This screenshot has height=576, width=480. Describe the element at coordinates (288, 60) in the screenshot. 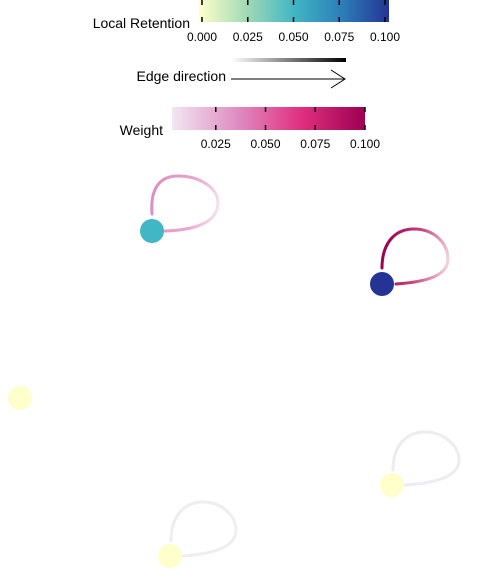

I see `edge-direction-gradient` at that location.